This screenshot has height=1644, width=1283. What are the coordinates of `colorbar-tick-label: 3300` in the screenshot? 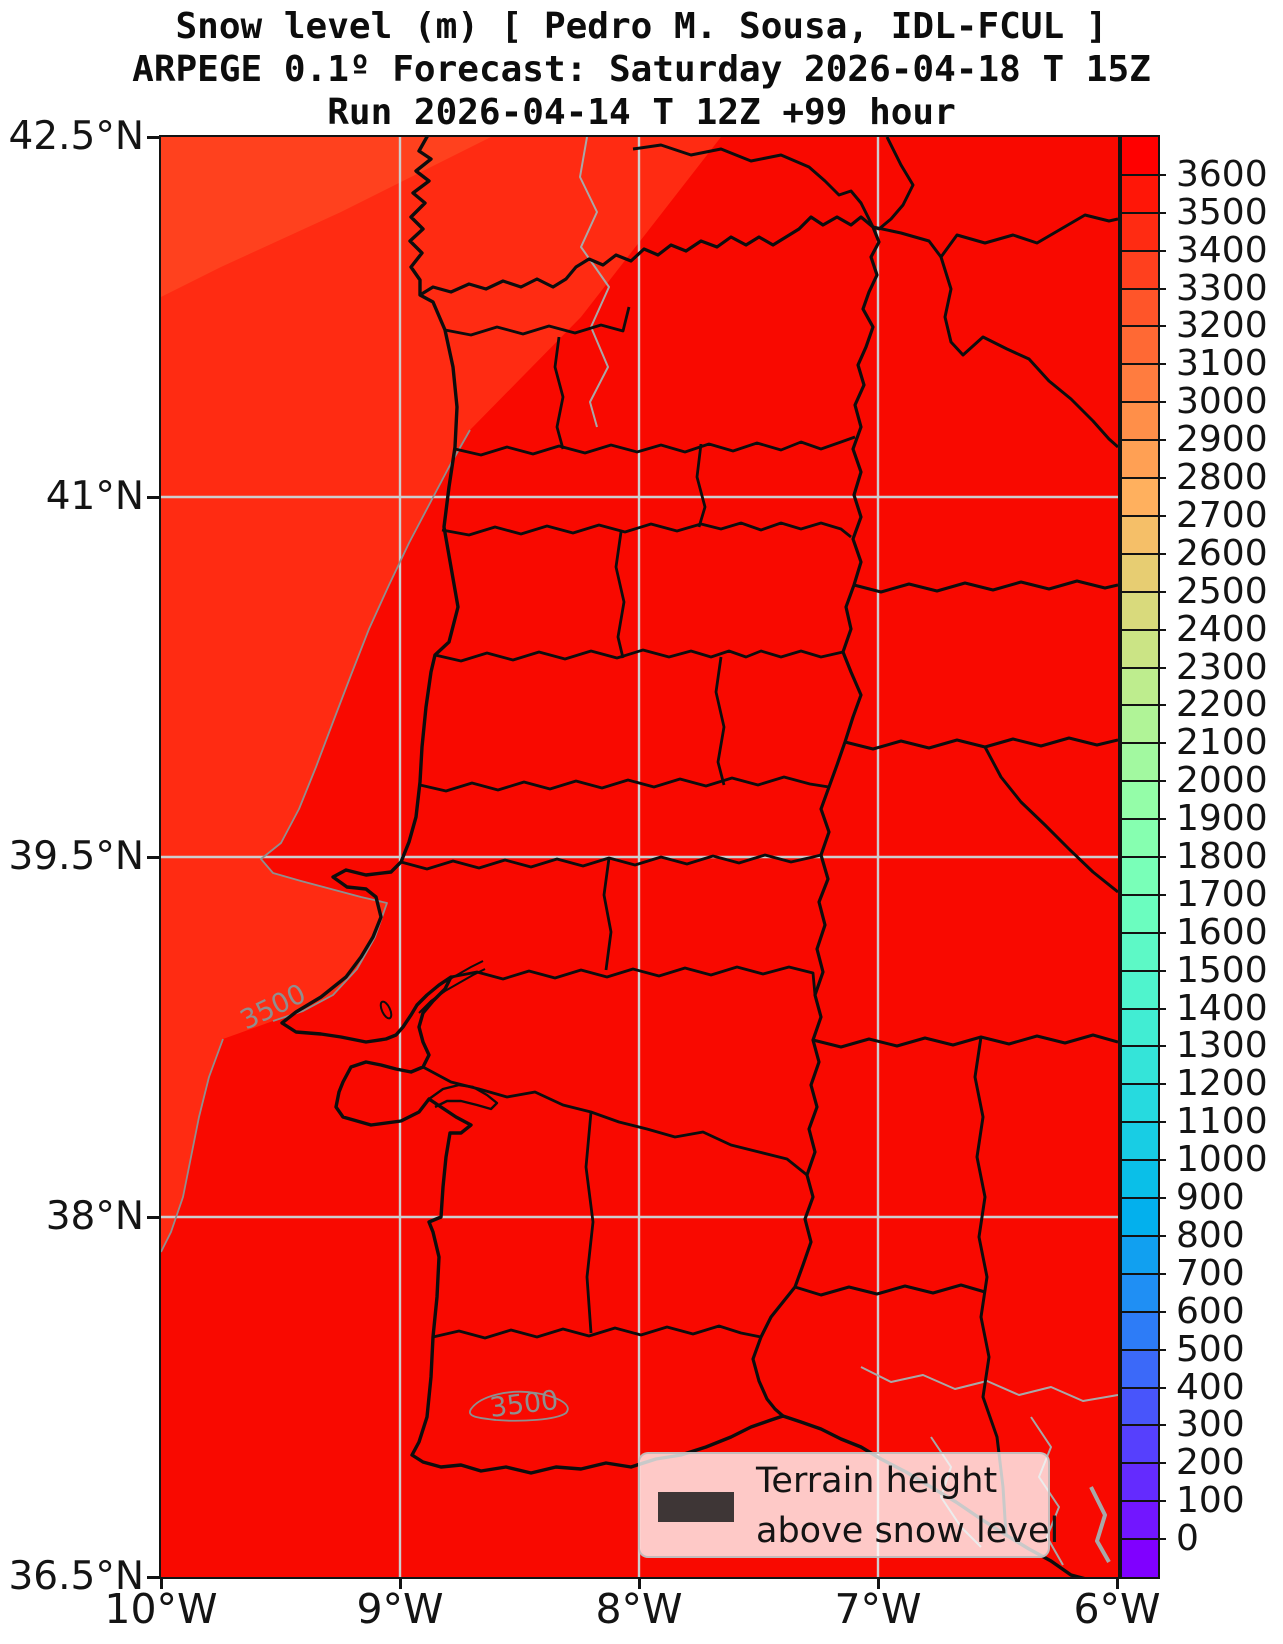 It's located at (1222, 288).